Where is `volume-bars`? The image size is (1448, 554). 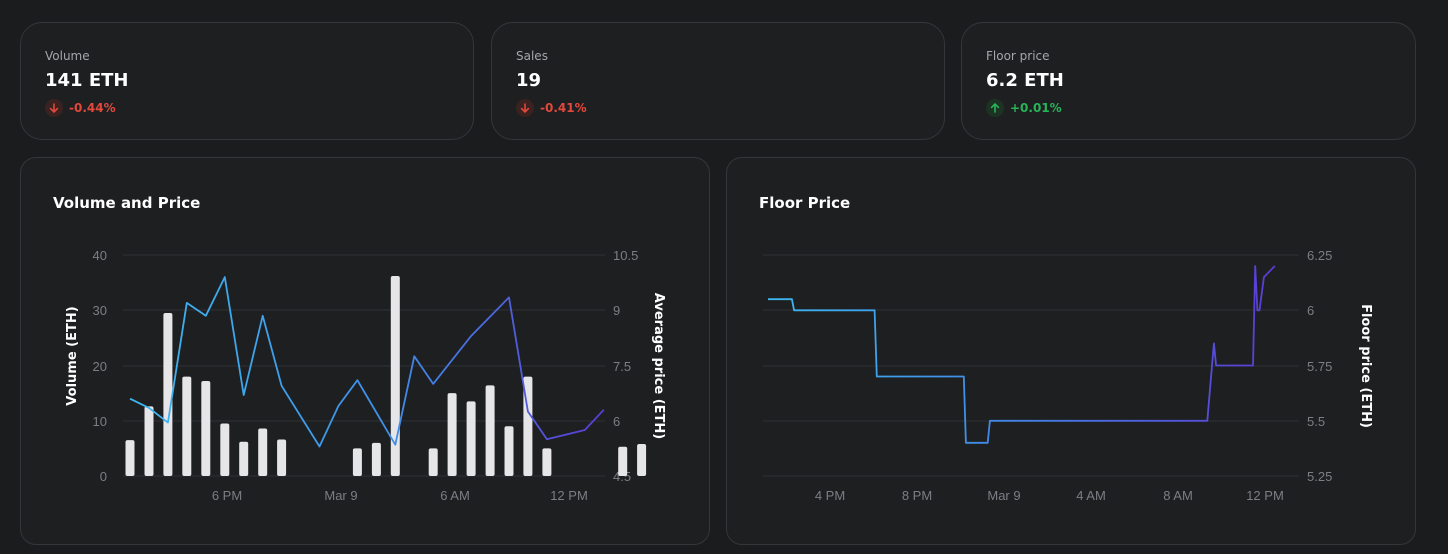 volume-bars is located at coordinates (386, 376).